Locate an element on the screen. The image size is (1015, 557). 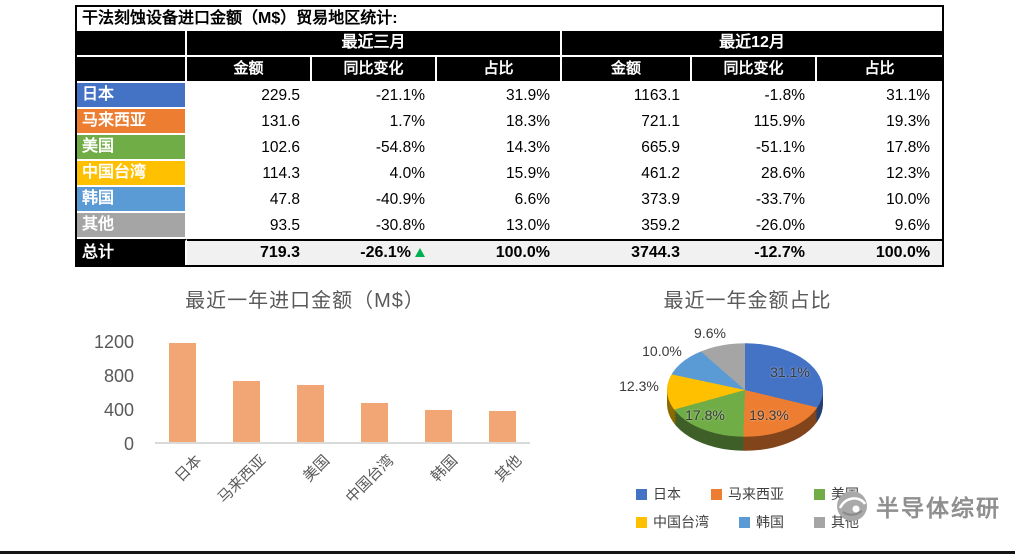
bar-马来西亚 is located at coordinates (246, 411).